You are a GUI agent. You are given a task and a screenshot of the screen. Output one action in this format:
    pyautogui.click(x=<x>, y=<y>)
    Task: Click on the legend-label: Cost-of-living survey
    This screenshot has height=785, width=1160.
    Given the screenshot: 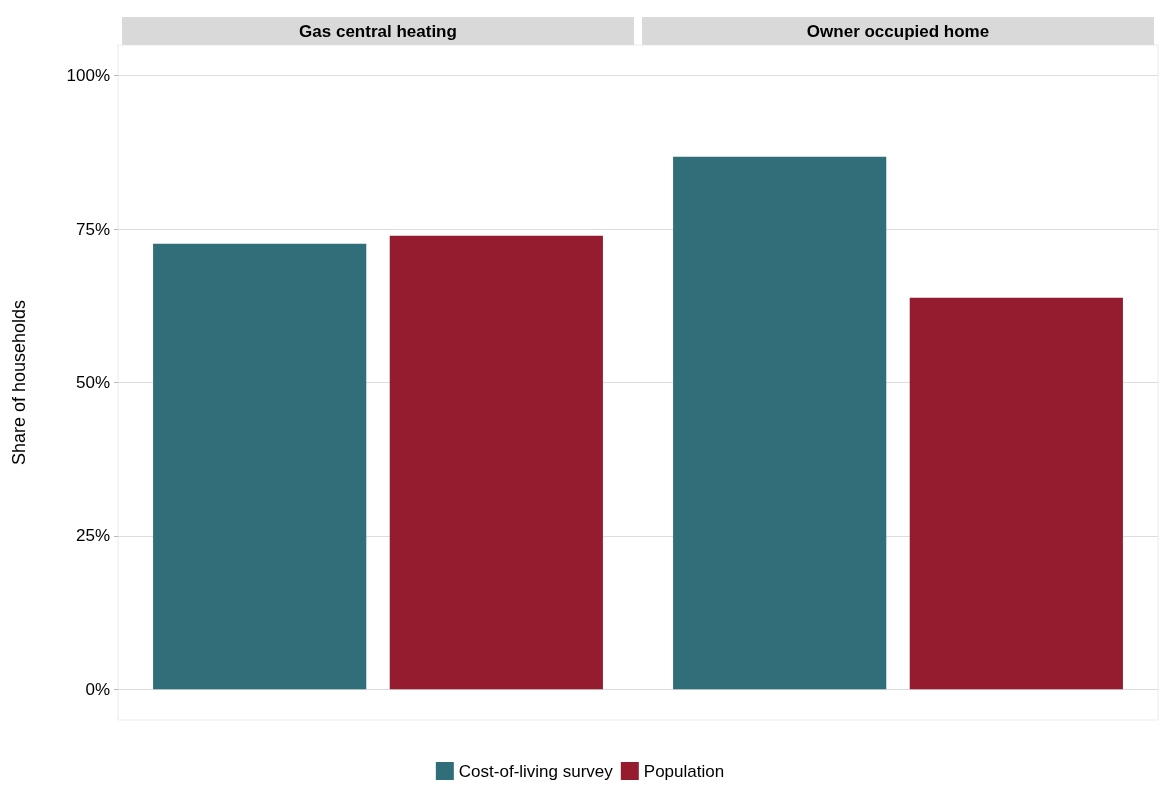 What is the action you would take?
    pyautogui.click(x=536, y=771)
    